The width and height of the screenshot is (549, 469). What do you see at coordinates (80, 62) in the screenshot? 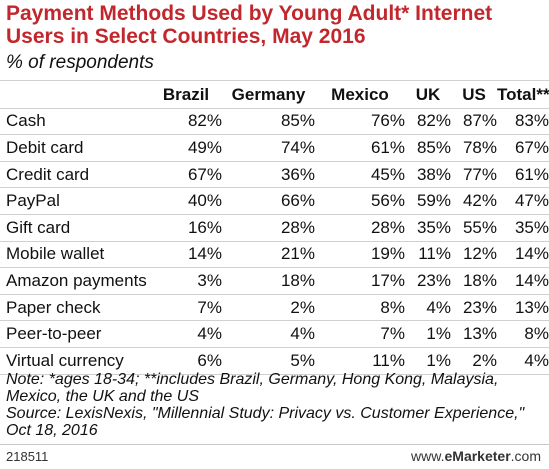
I see `chart-subtitle: % of respondents` at bounding box center [80, 62].